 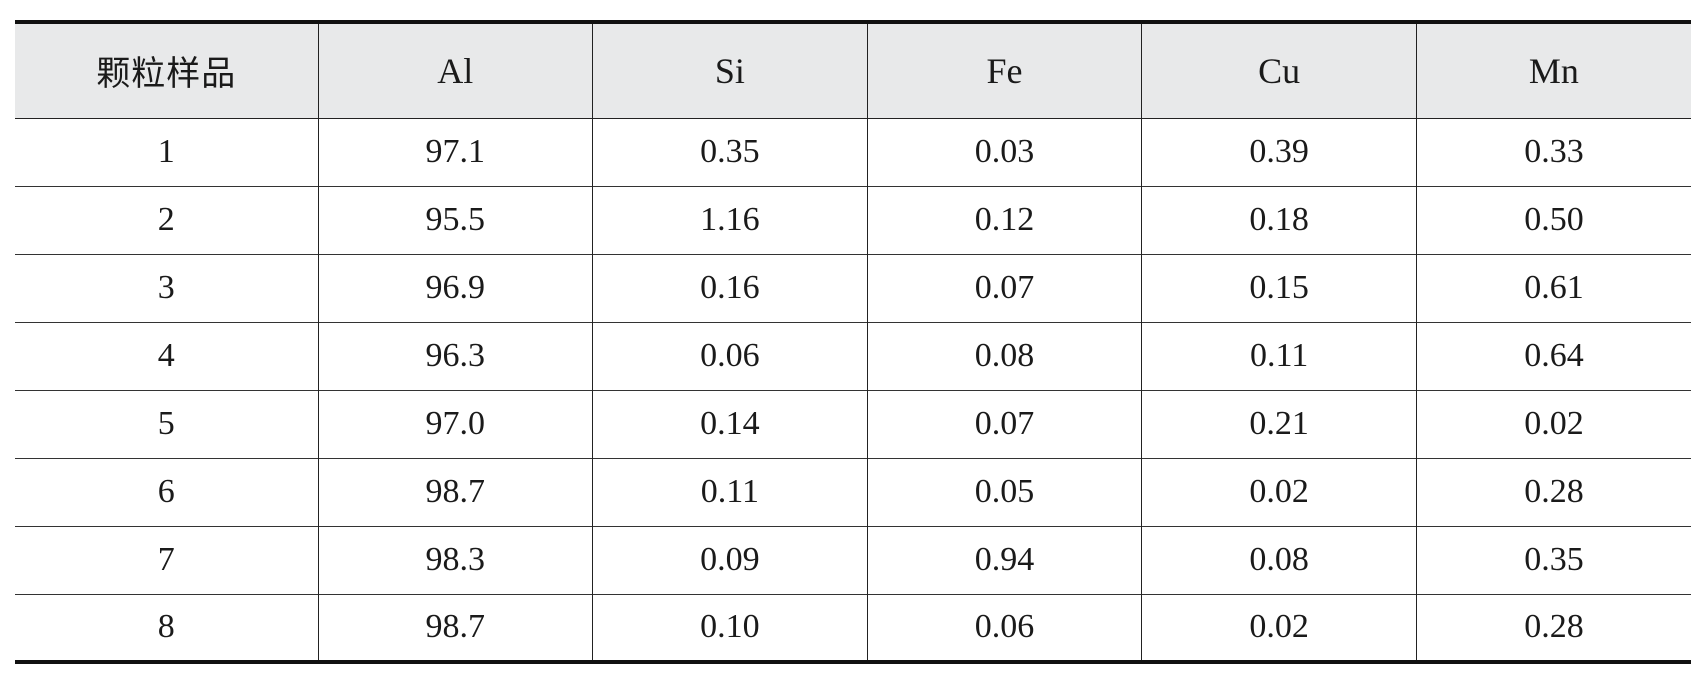 What do you see at coordinates (730, 220) in the screenshot?
I see `cell-si: 1.16` at bounding box center [730, 220].